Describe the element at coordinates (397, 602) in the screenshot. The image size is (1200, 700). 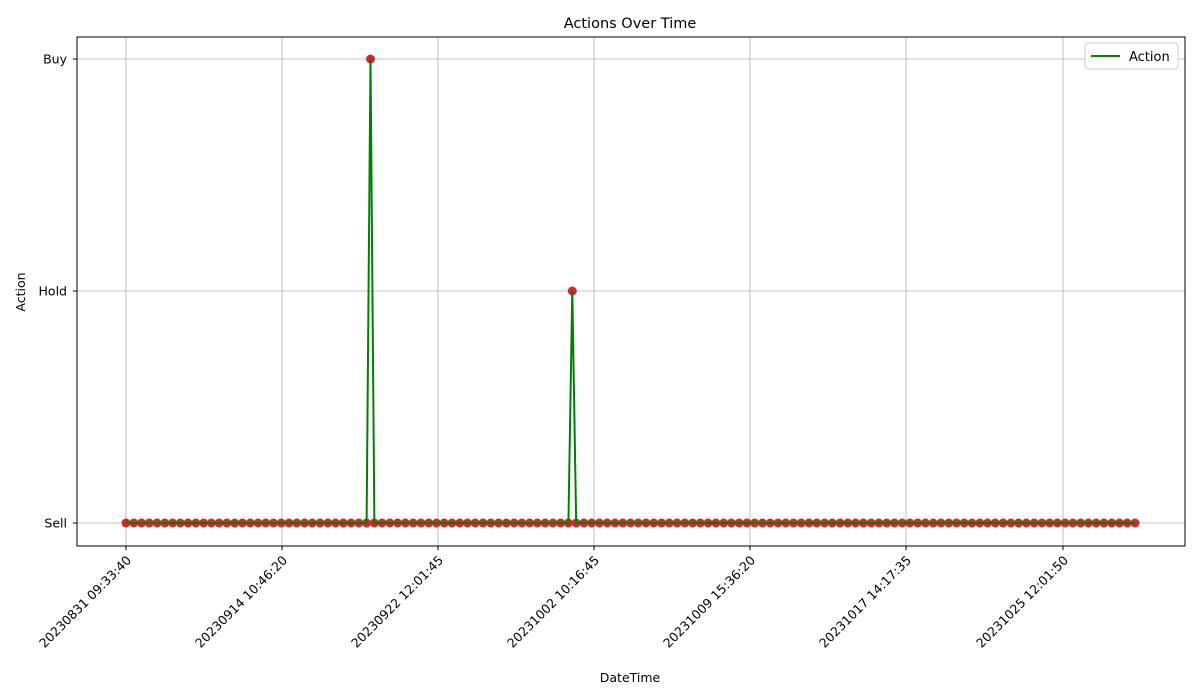
I see `x-tick-label-2: 20230922 12:01:45` at that location.